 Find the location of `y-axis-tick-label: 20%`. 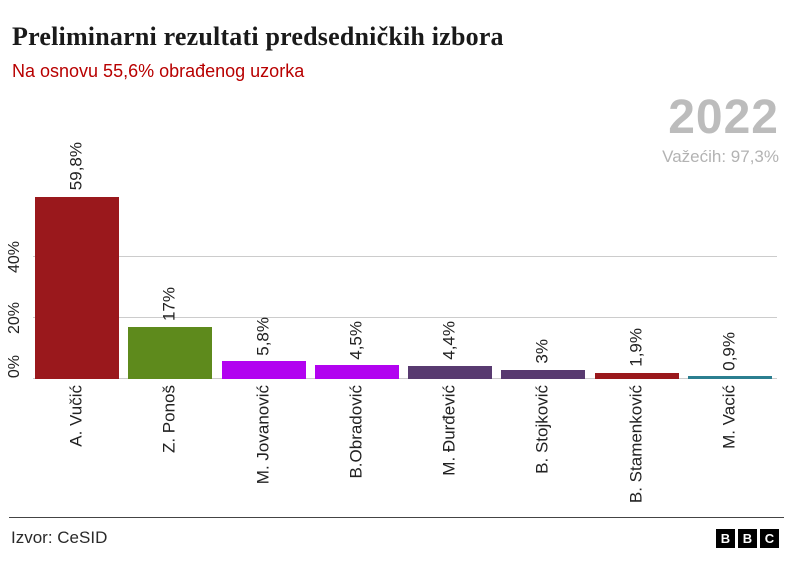

y-axis-tick-label: 20% is located at coordinates (14, 318).